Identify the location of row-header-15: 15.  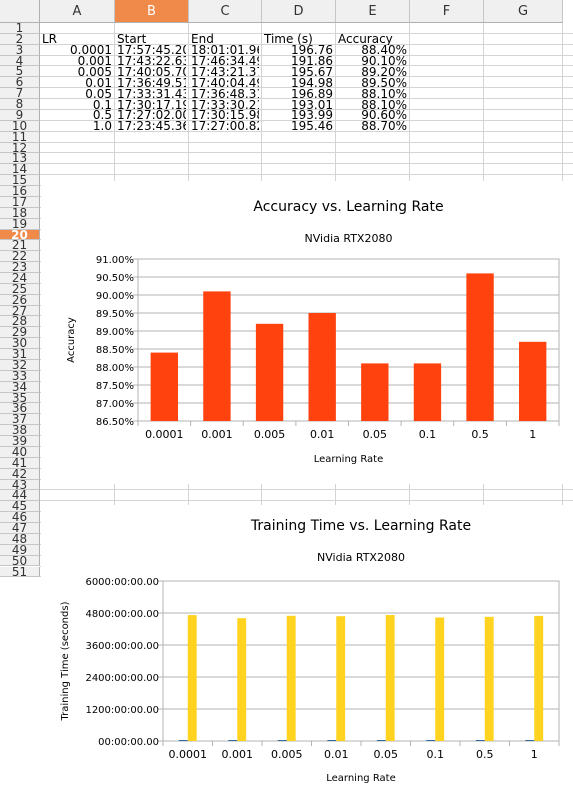
(20, 180).